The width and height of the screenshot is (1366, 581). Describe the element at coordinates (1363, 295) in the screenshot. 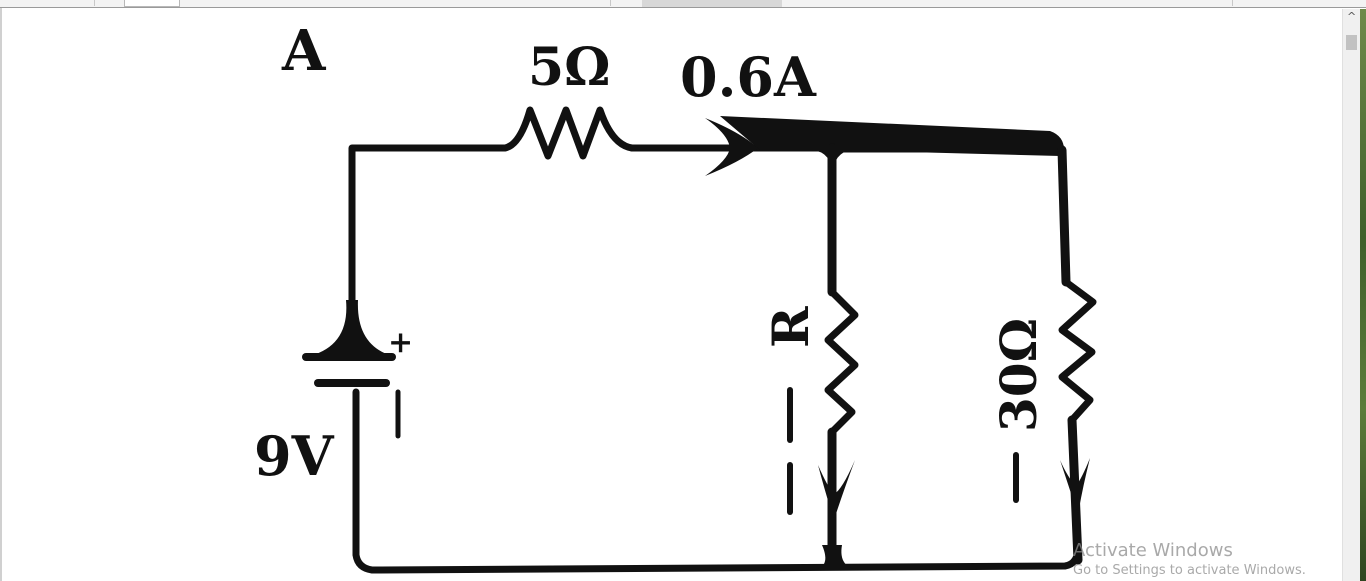

I see `desktop-background-strip` at that location.